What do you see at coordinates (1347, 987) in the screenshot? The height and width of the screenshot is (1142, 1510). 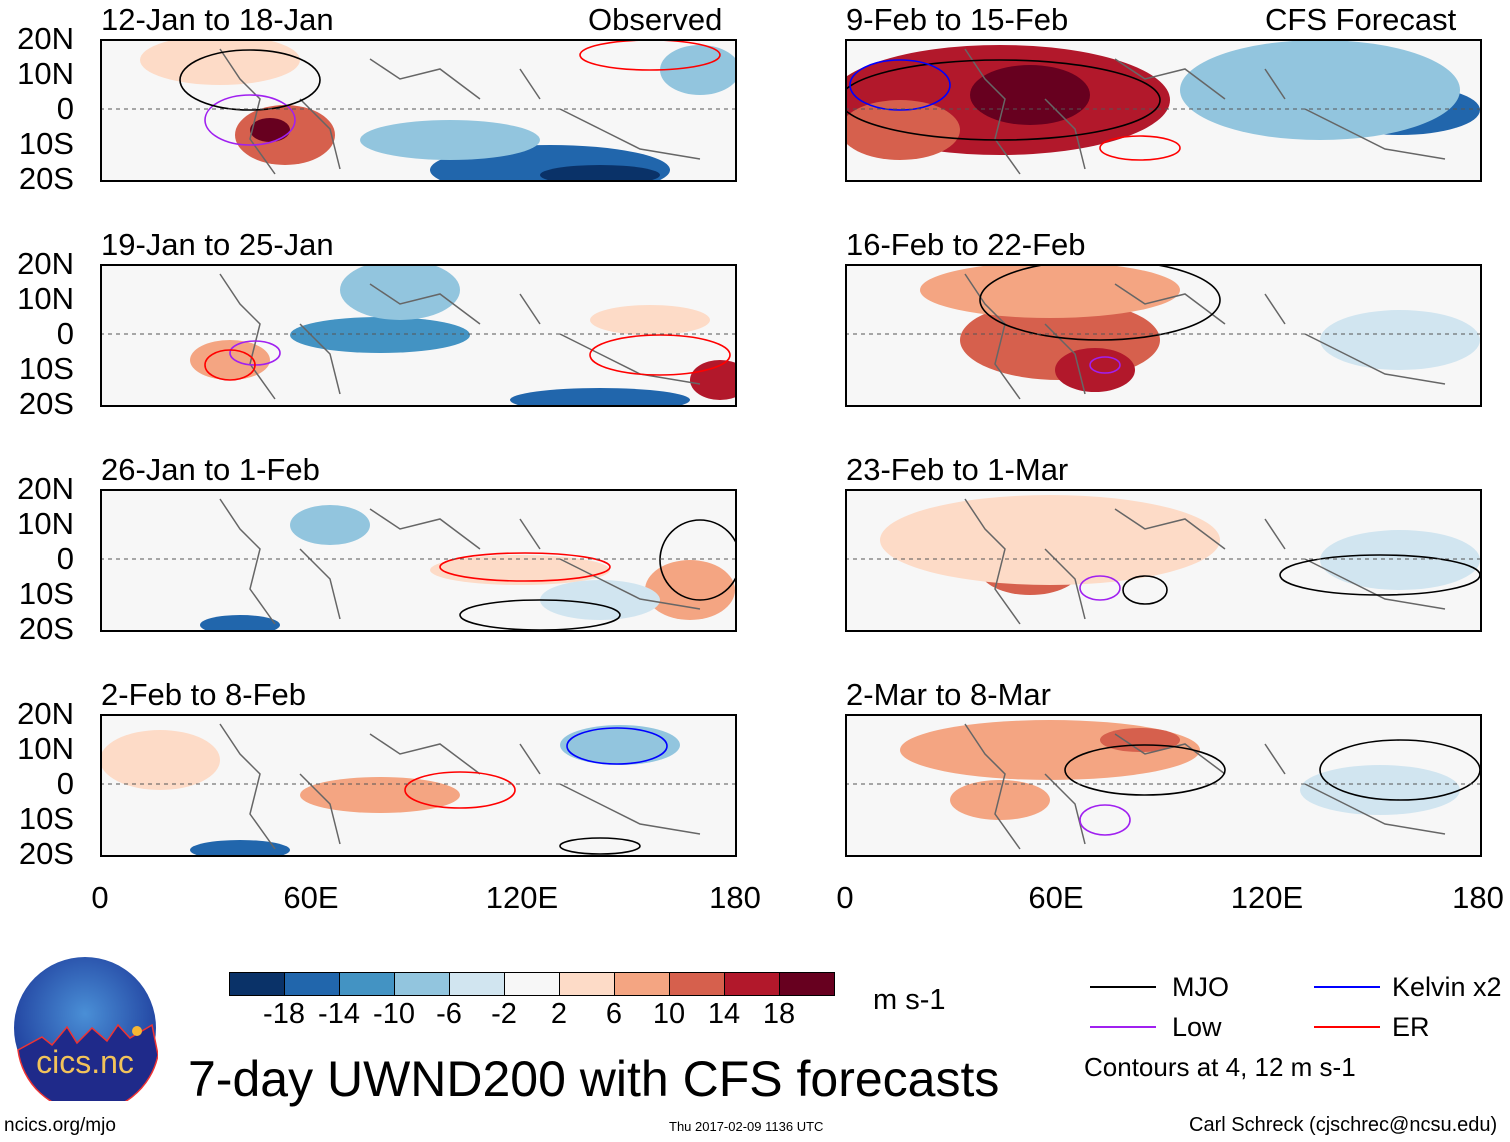 I see `legend-kelvin-line` at bounding box center [1347, 987].